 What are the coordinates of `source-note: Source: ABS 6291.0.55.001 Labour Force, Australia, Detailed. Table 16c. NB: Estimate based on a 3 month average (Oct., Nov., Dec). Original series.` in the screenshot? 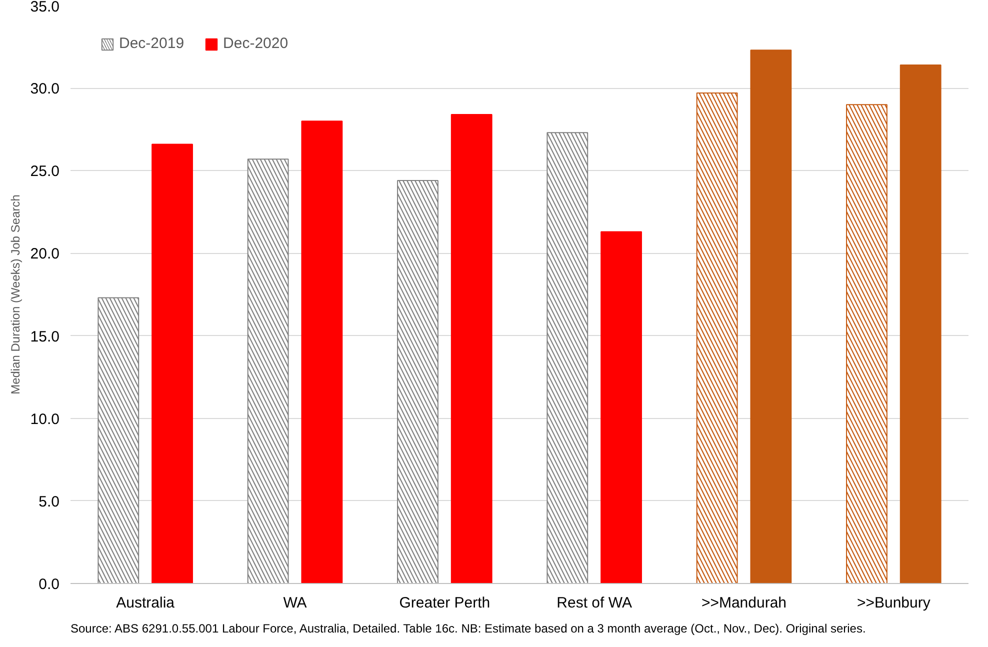 It's located at (468, 629).